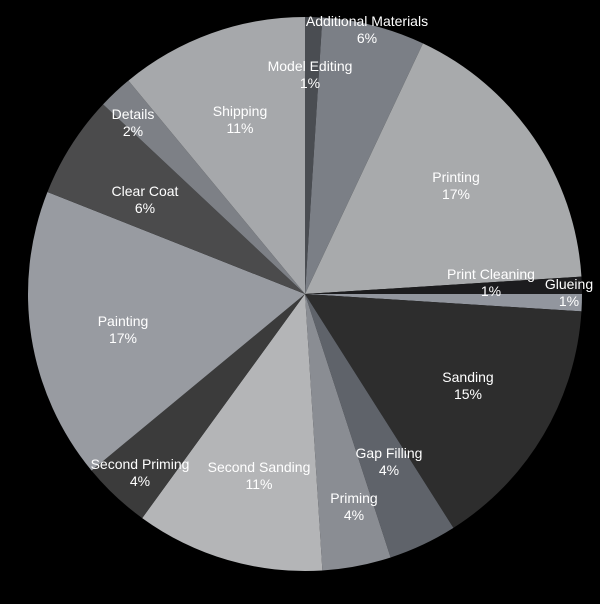 The width and height of the screenshot is (600, 604). I want to click on slice-name: Additional Materials, so click(367, 21).